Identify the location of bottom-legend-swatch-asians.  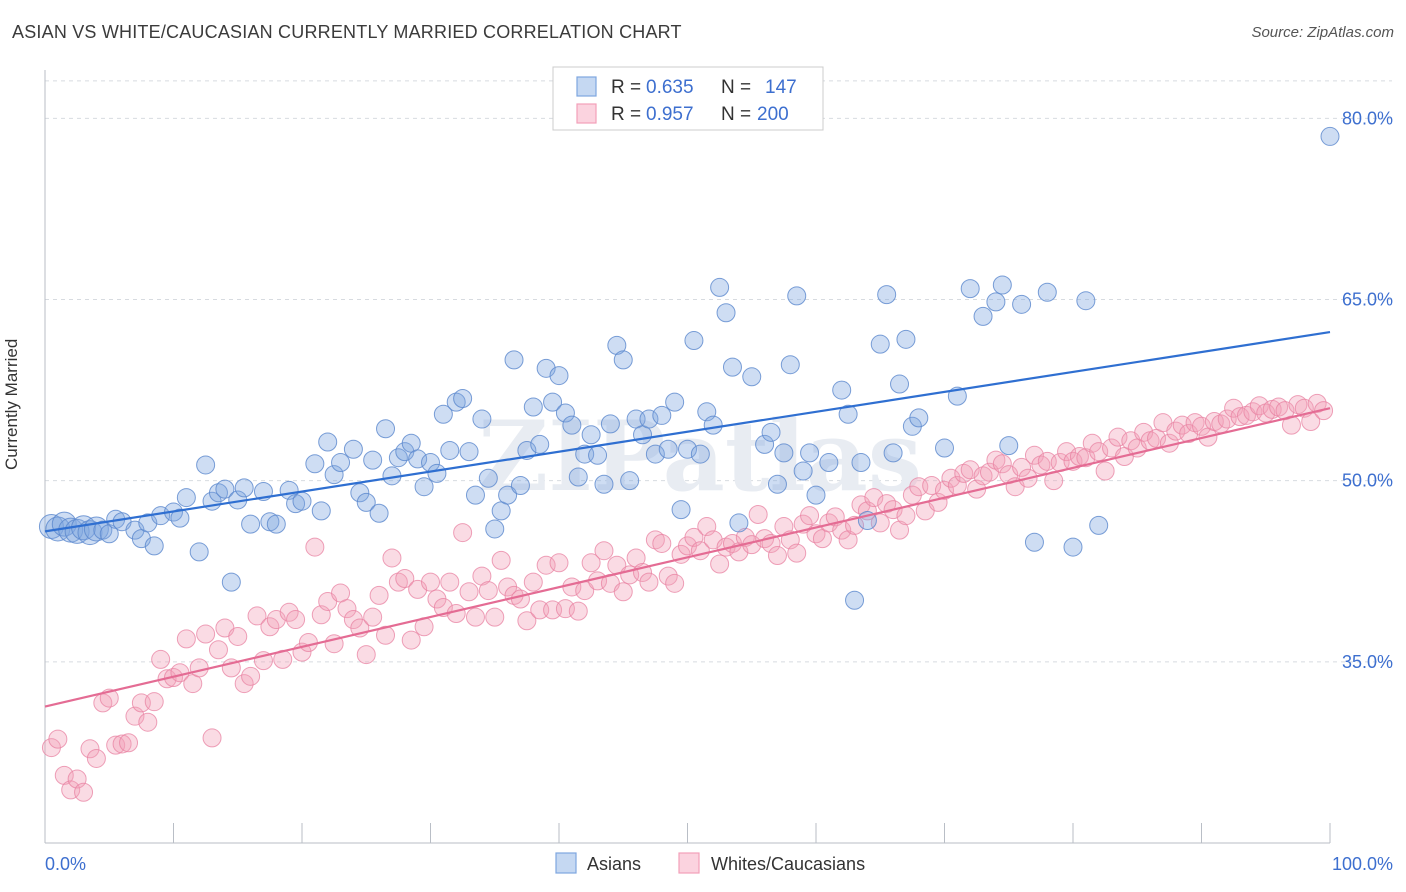
(566, 863).